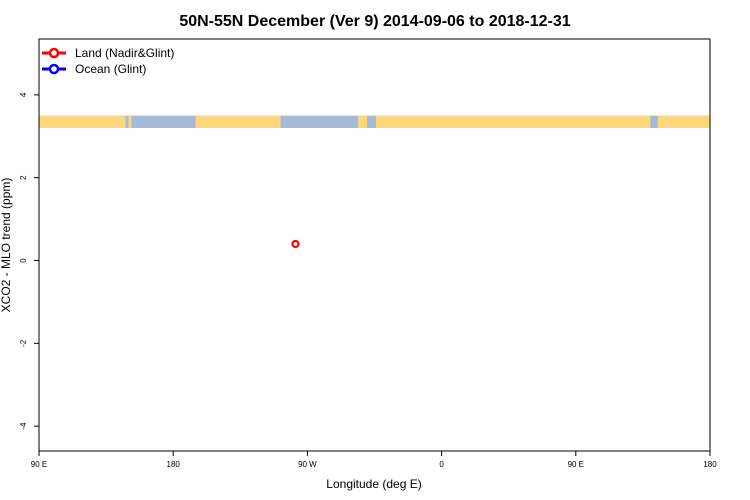  Describe the element at coordinates (23, 426) in the screenshot. I see `y-tick-label: -4` at that location.